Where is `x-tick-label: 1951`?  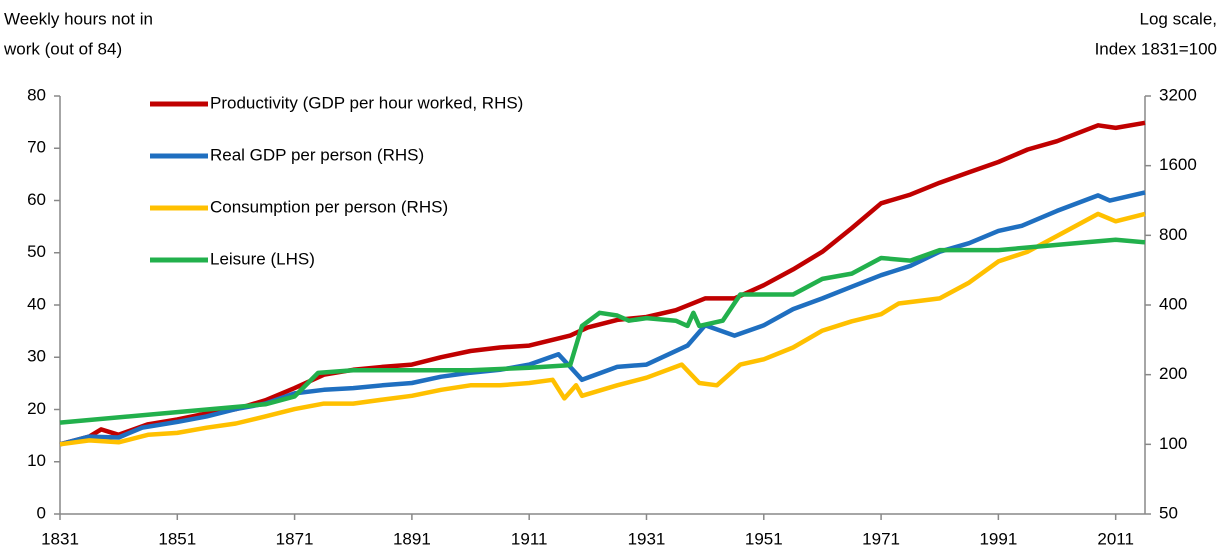
x-tick-label: 1951 is located at coordinates (764, 538).